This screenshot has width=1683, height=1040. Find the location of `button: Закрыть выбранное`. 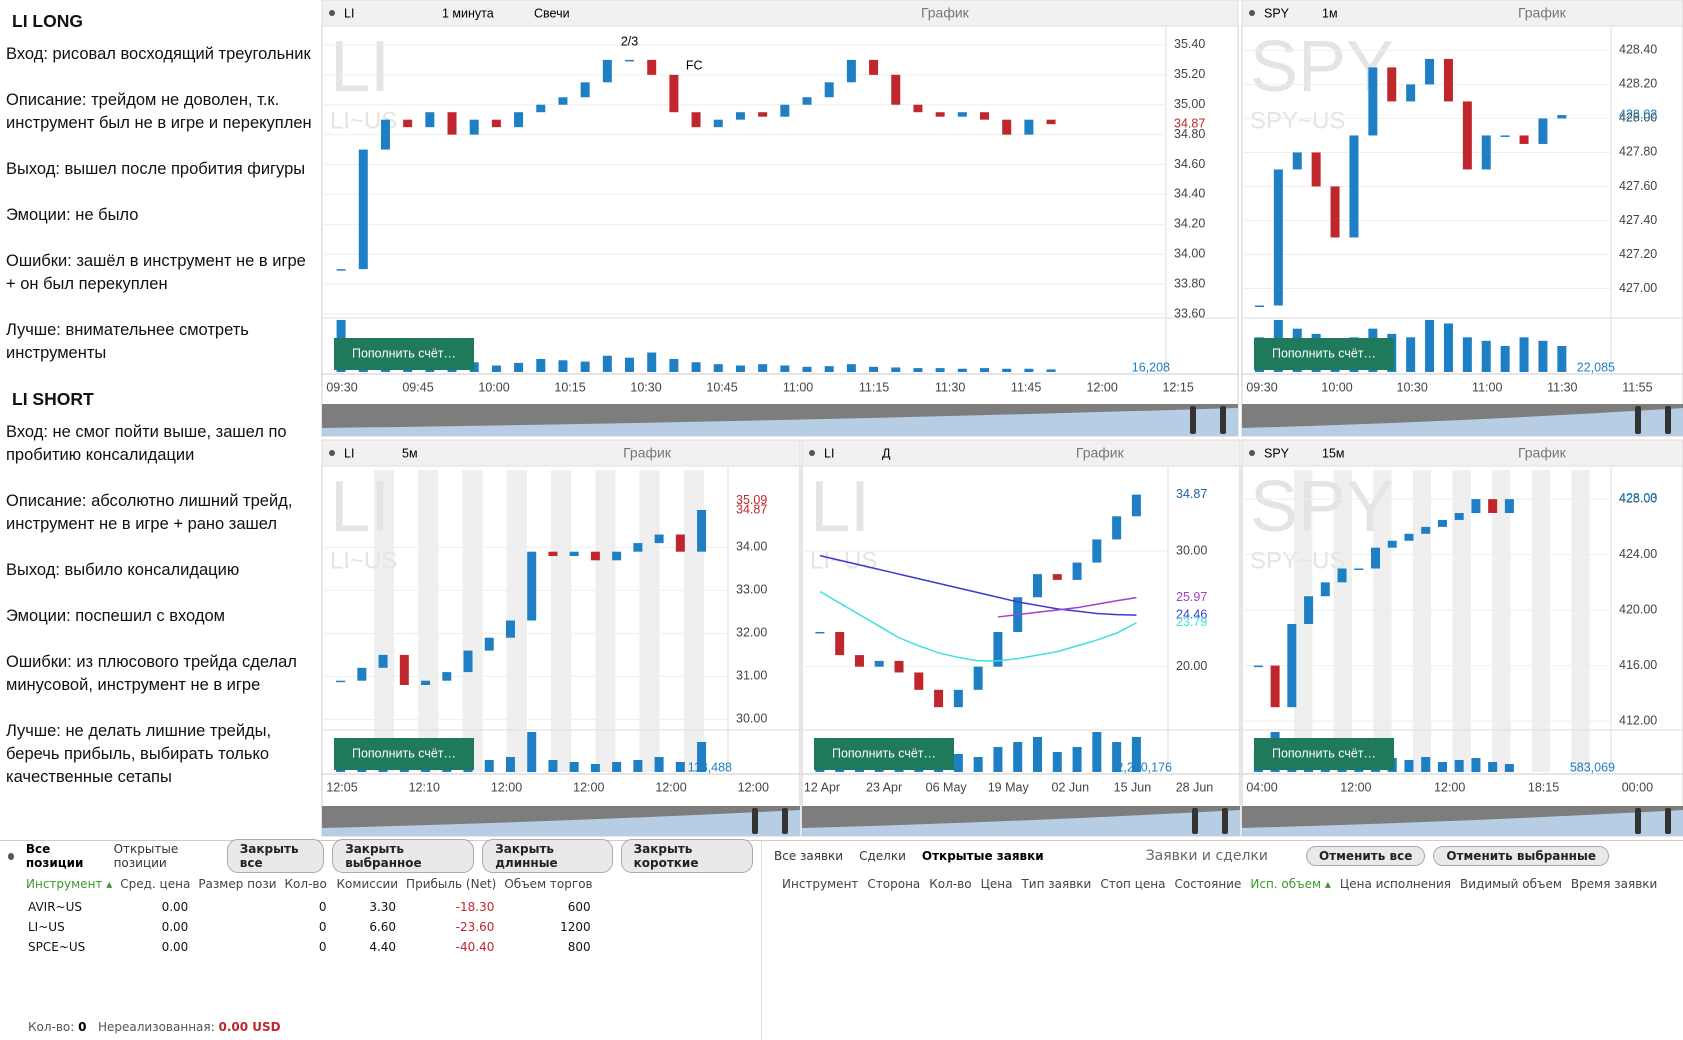

button: Закрыть выбранное is located at coordinates (403, 856).